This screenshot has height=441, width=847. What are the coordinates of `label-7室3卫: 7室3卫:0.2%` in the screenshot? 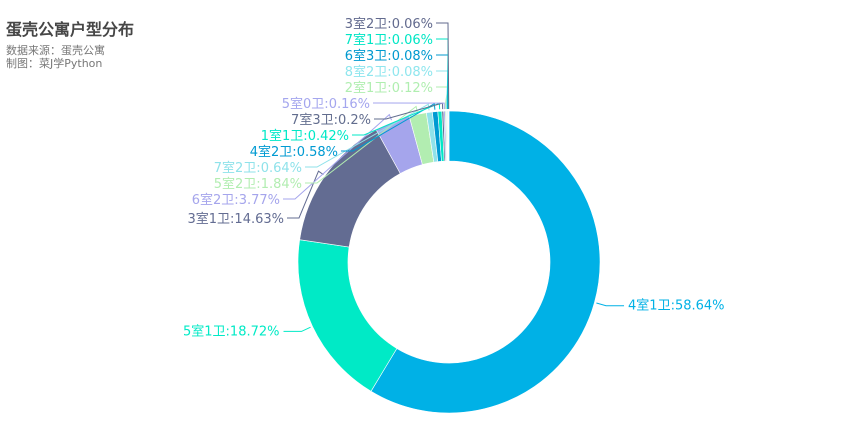 It's located at (331, 120).